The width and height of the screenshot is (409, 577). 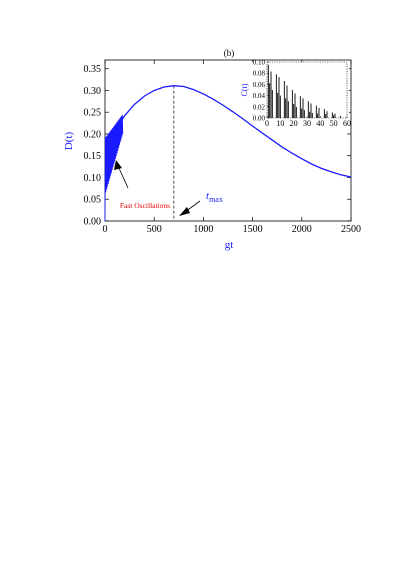 I want to click on main-xtick-label: 0, so click(x=105, y=229).